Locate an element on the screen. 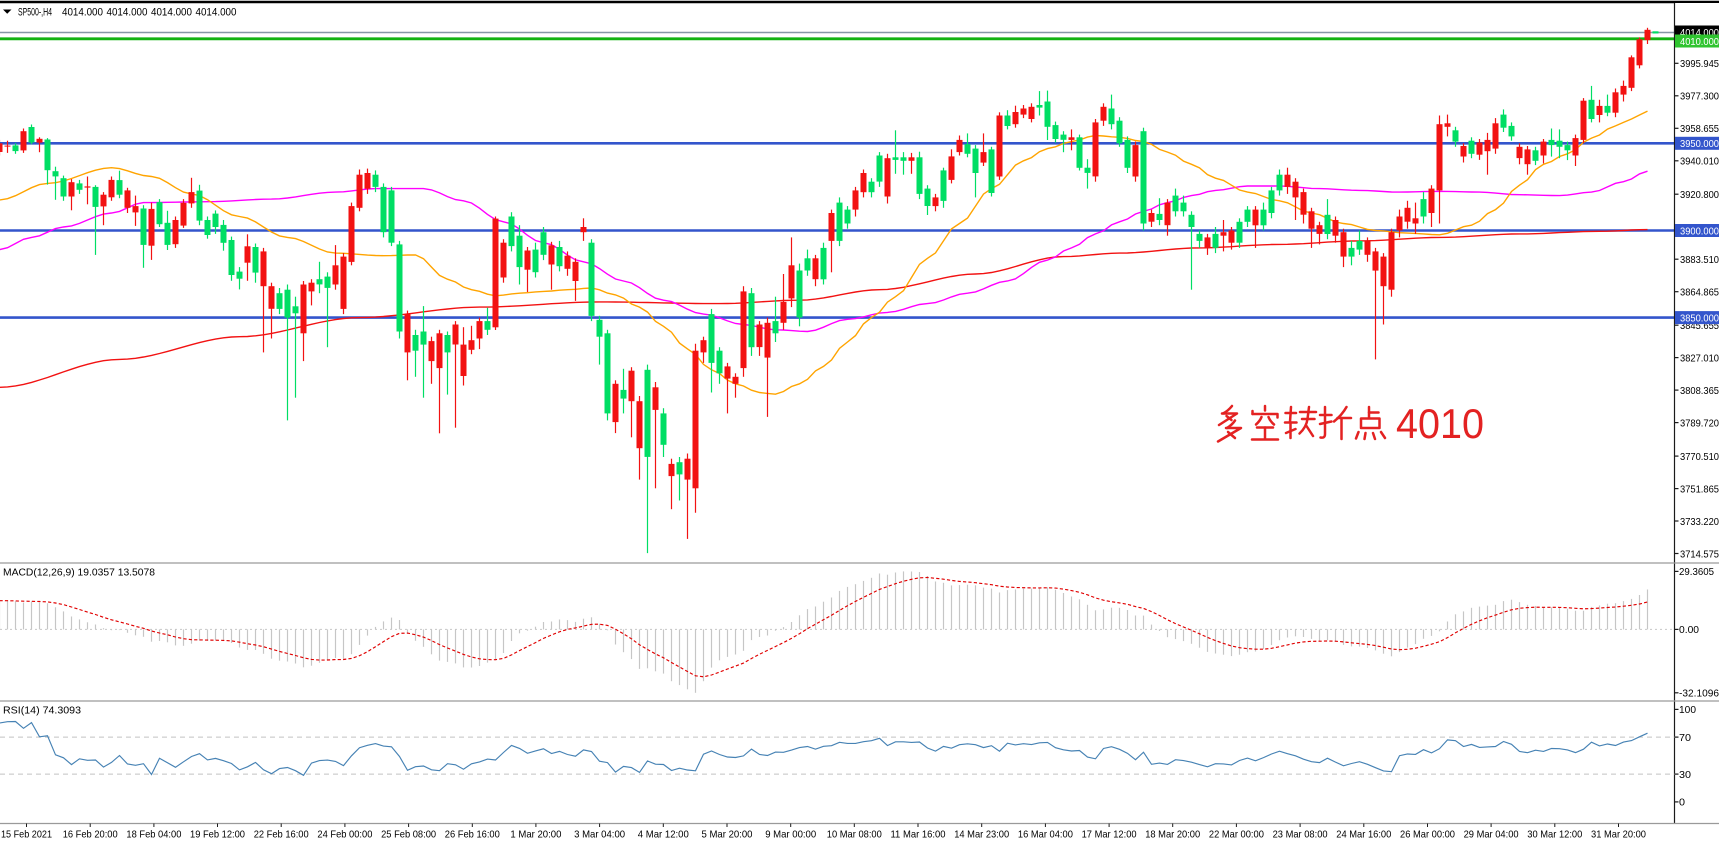 The image size is (1719, 841). svg-text: 4010.000 is located at coordinates (1699, 42).